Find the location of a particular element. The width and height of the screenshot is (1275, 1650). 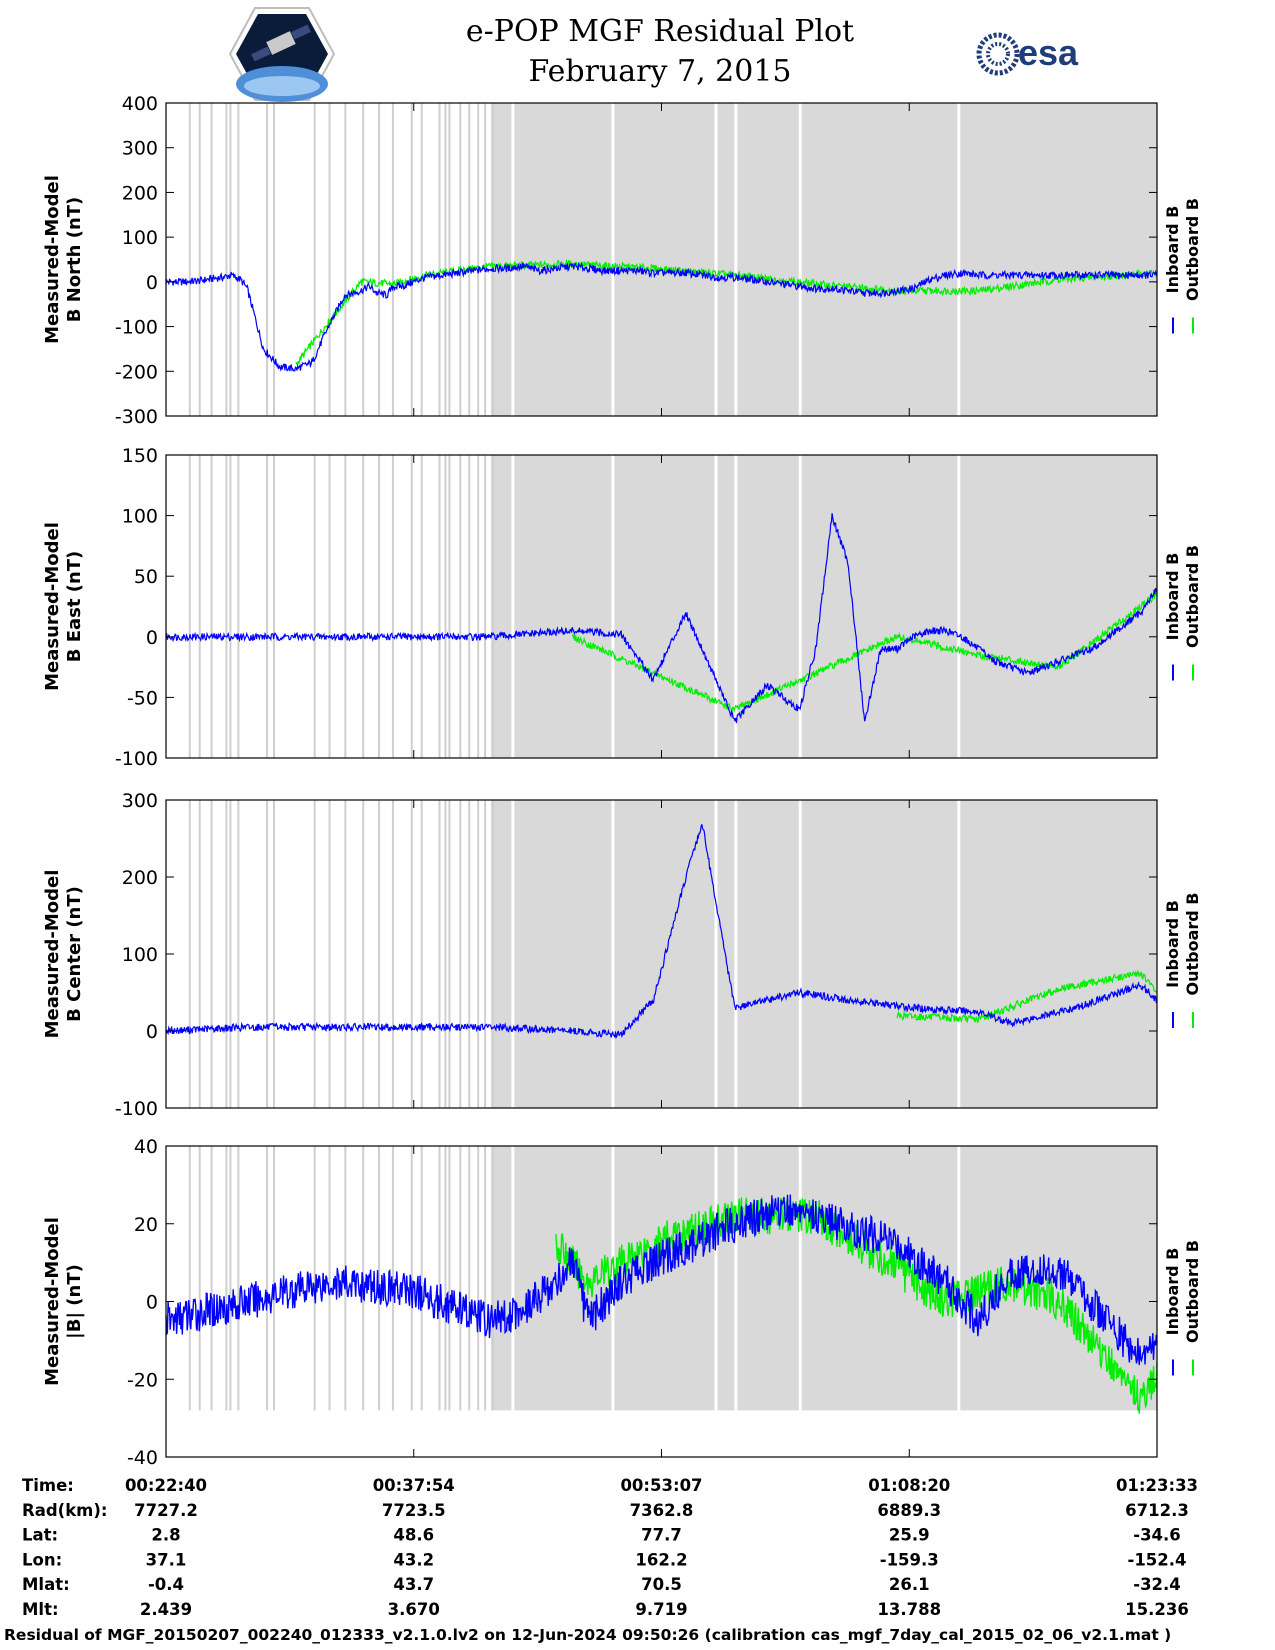

row-value: 7723.5 is located at coordinates (414, 1510).